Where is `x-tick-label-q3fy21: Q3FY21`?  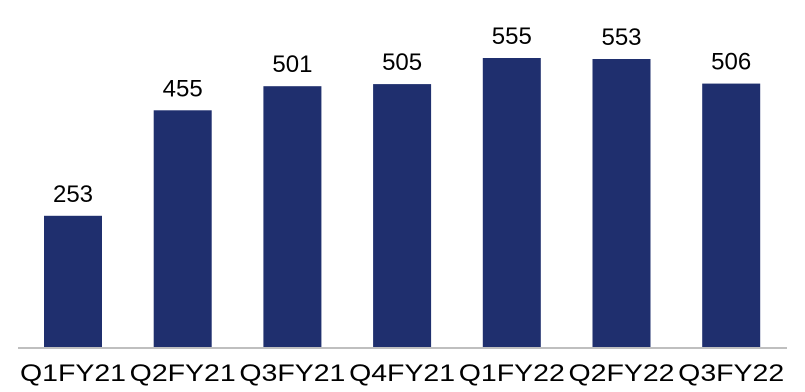
x-tick-label-q3fy21: Q3FY21 is located at coordinates (292, 373).